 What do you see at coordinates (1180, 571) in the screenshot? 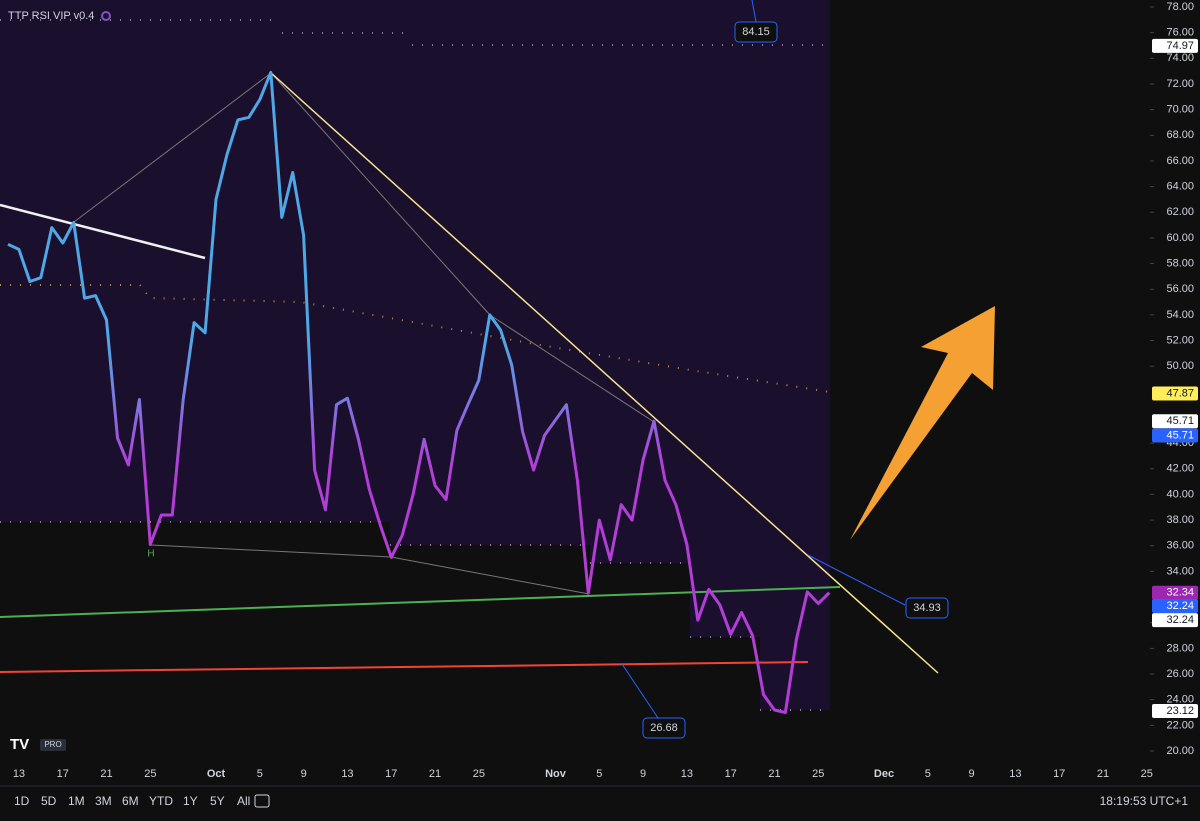
I see `y-tick-label: 34.00` at bounding box center [1180, 571].